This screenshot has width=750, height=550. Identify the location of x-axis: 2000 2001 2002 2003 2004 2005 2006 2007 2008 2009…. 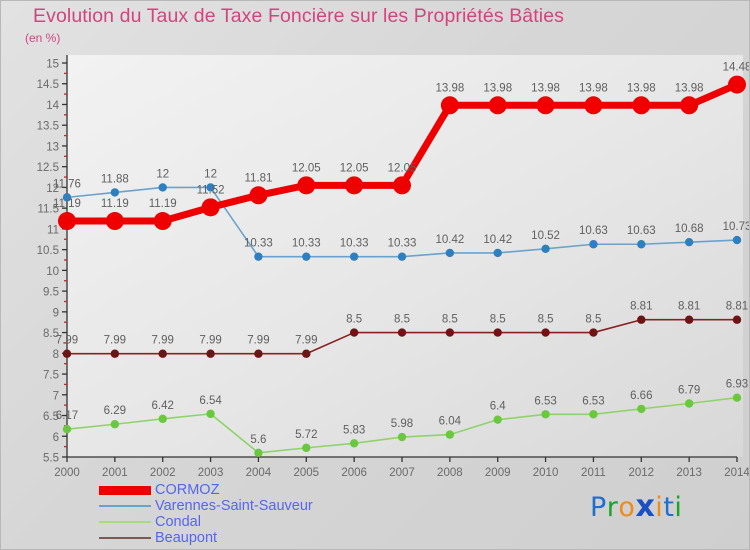
(401, 467).